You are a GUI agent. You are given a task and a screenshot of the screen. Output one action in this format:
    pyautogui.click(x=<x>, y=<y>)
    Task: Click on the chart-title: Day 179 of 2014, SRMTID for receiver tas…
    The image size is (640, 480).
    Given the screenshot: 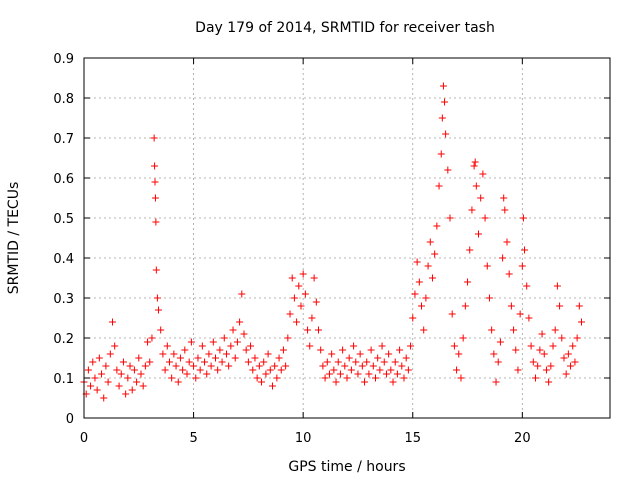 What is the action you would take?
    pyautogui.click(x=345, y=28)
    